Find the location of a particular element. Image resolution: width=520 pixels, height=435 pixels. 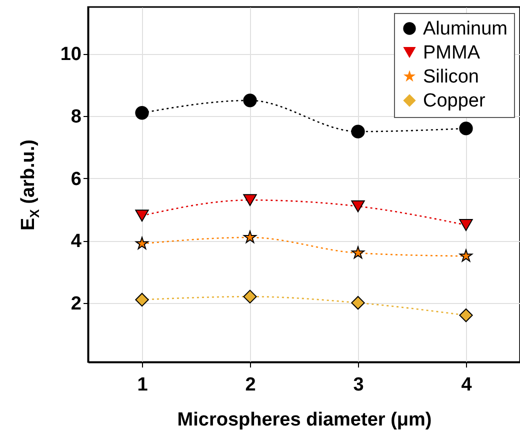

legend-label: Aluminum is located at coordinates (465, 29).